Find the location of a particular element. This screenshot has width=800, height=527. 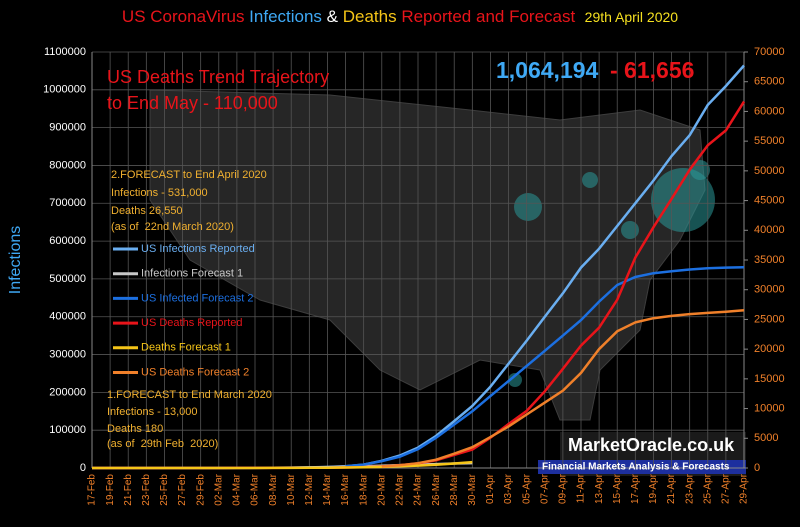

y2-tick-label: 0 is located at coordinates (757, 468).